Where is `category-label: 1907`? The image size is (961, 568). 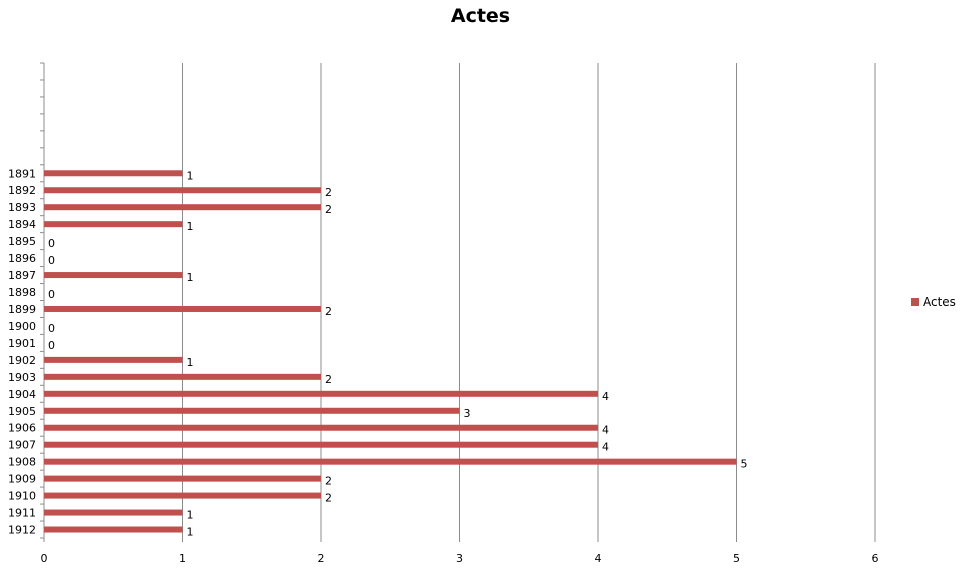
category-label: 1907 is located at coordinates (22, 445).